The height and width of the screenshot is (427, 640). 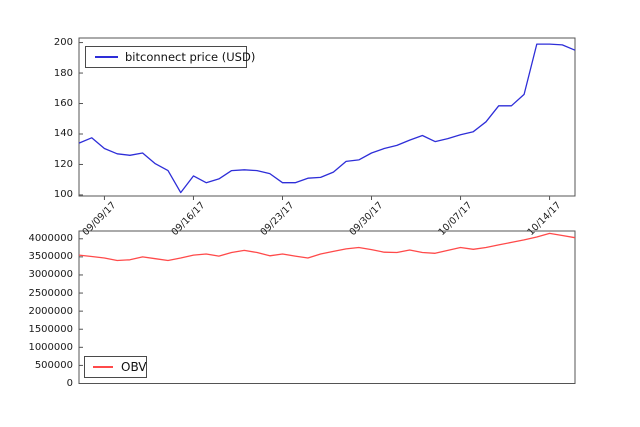 I want to click on y-tick-label: 2000000, so click(x=50, y=311).